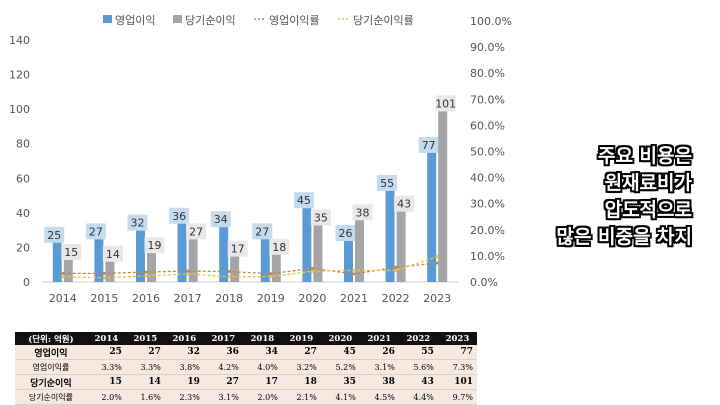 This screenshot has width=720, height=405. Describe the element at coordinates (51, 367) in the screenshot. I see `table-cell: 영업이익률` at that location.